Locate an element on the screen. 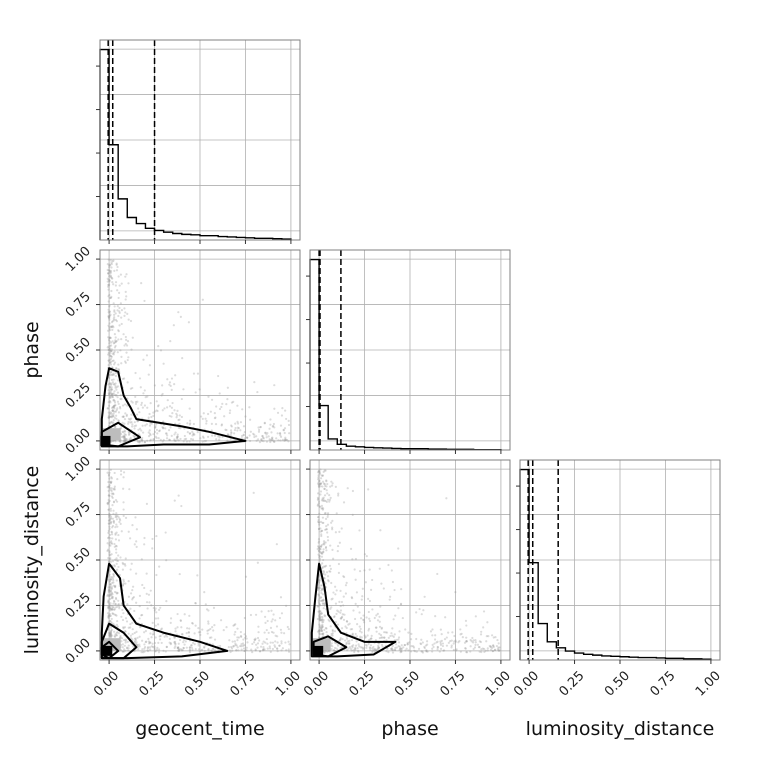 This screenshot has width=760, height=760. panel-geocent_time-vs-luminosity_distance-ytick-label-1: 0.25 is located at coordinates (78, 605).